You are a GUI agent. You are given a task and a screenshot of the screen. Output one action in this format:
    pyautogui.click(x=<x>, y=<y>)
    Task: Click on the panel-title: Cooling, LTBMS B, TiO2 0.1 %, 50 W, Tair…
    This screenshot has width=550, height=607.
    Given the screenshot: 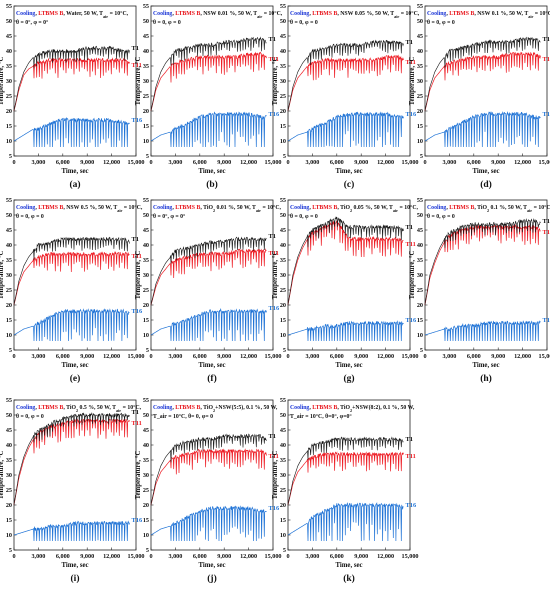 What is the action you would take?
    pyautogui.click(x=488, y=208)
    